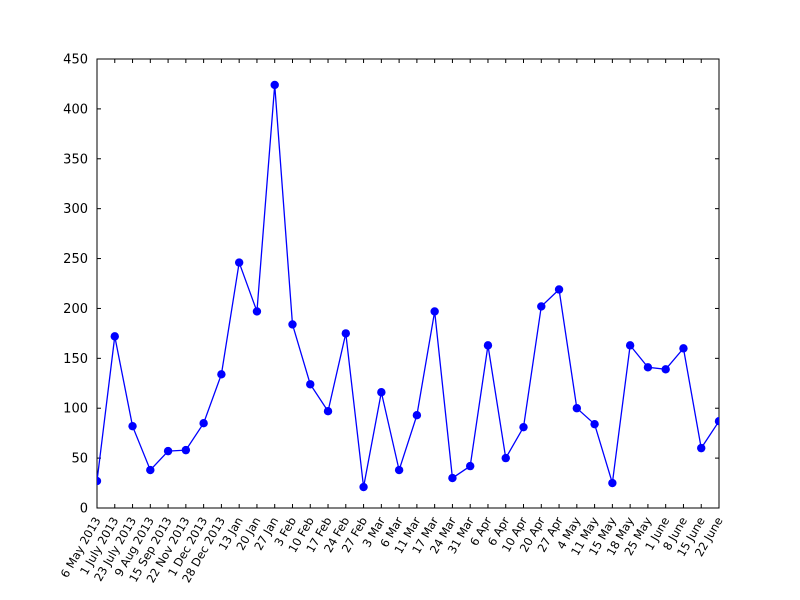 The image size is (800, 600). Describe the element at coordinates (75, 209) in the screenshot. I see `y-tick-label: 300` at that location.